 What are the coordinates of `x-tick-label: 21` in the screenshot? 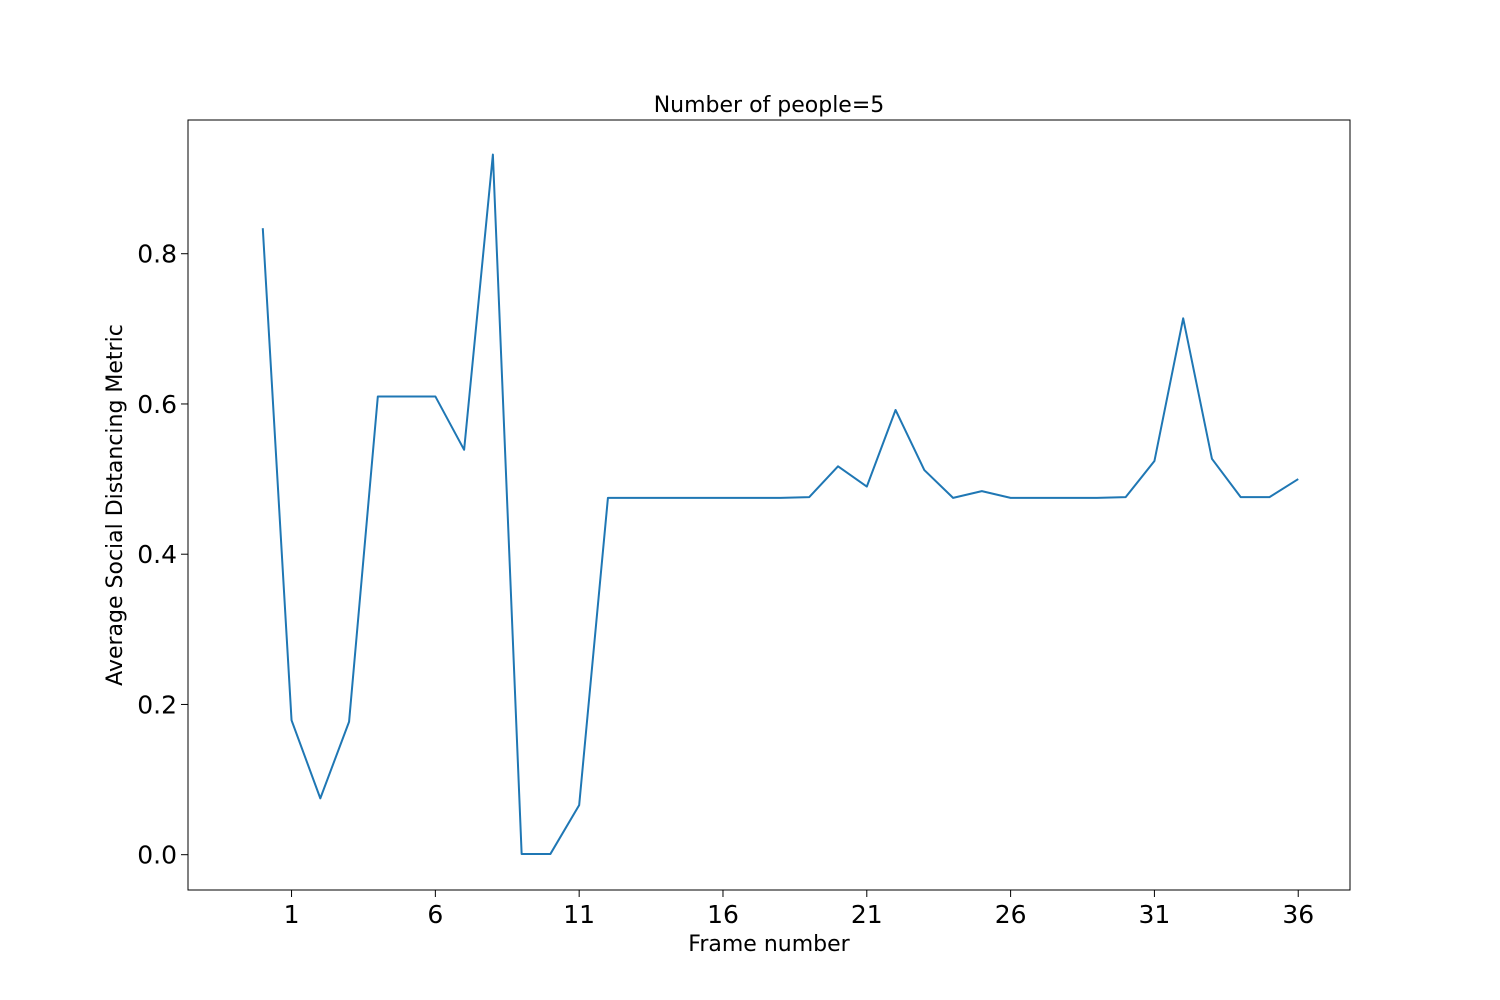 It's located at (867, 914).